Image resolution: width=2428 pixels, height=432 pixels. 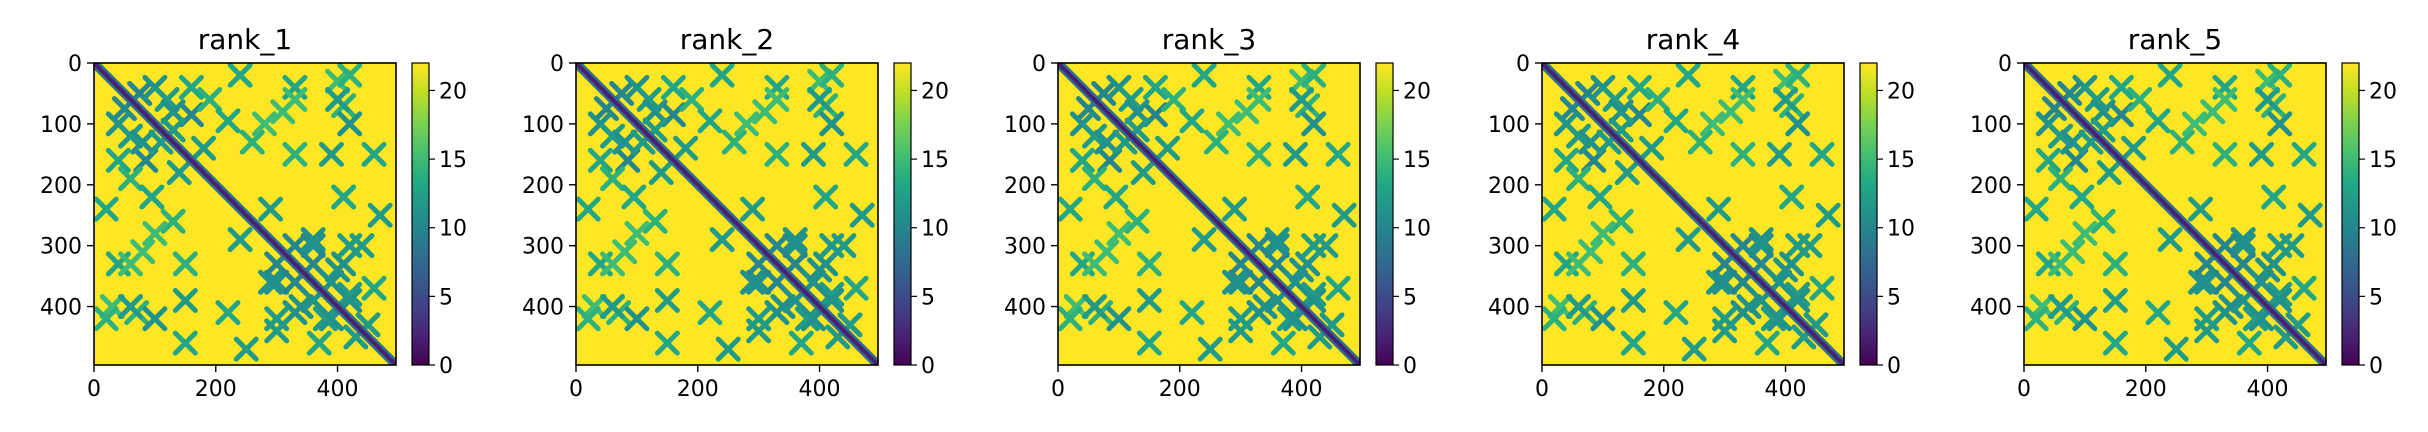 What do you see at coordinates (245, 39) in the screenshot?
I see `chart-title: rank_1` at bounding box center [245, 39].